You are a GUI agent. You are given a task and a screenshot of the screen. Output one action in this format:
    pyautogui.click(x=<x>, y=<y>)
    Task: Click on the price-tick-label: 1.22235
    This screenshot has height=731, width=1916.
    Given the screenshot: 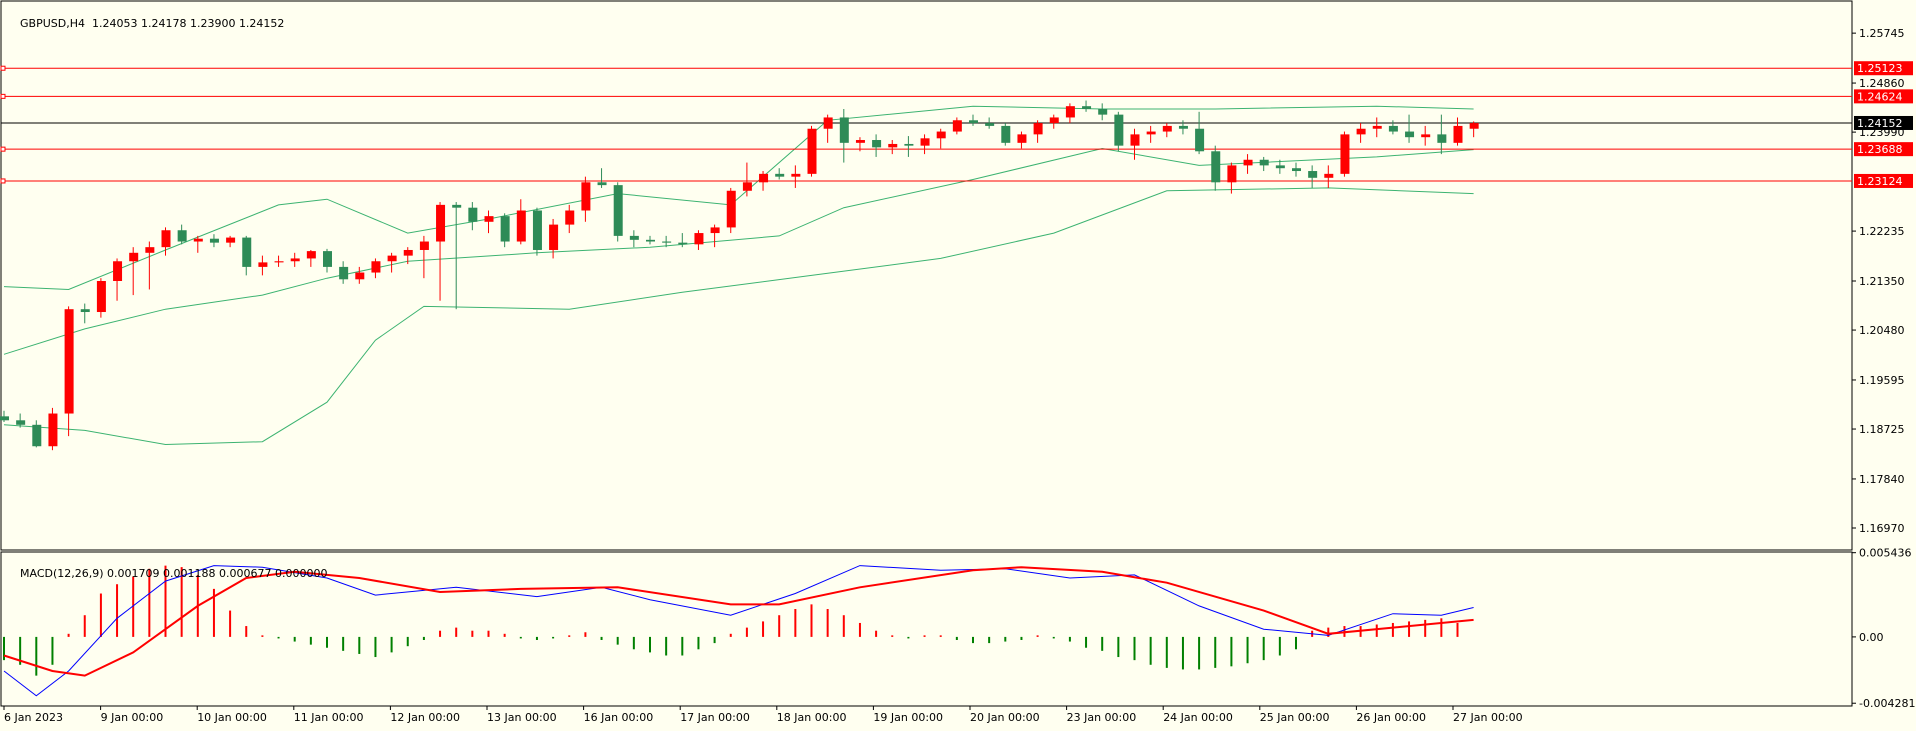 What is the action you would take?
    pyautogui.click(x=1882, y=231)
    